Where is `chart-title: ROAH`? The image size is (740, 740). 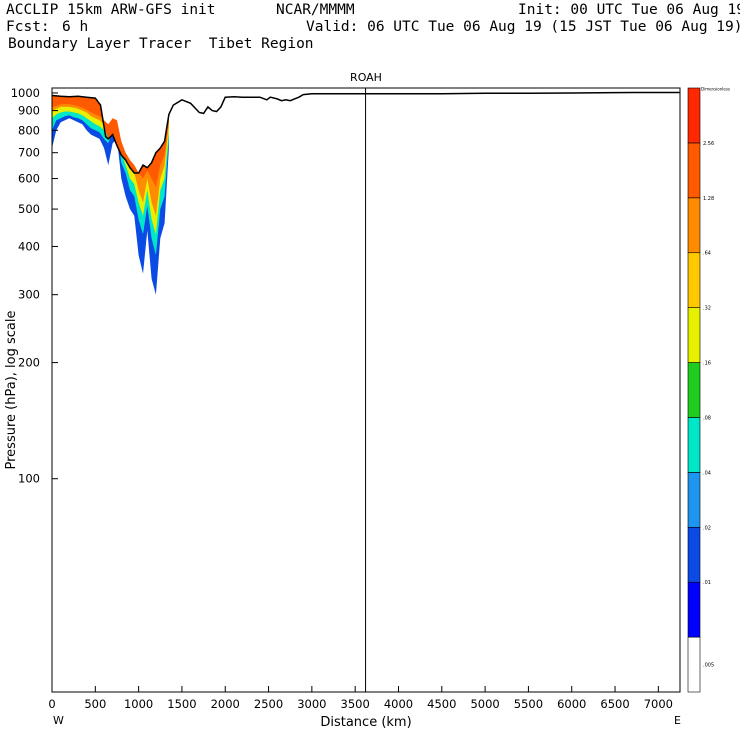 chart-title: ROAH is located at coordinates (366, 77).